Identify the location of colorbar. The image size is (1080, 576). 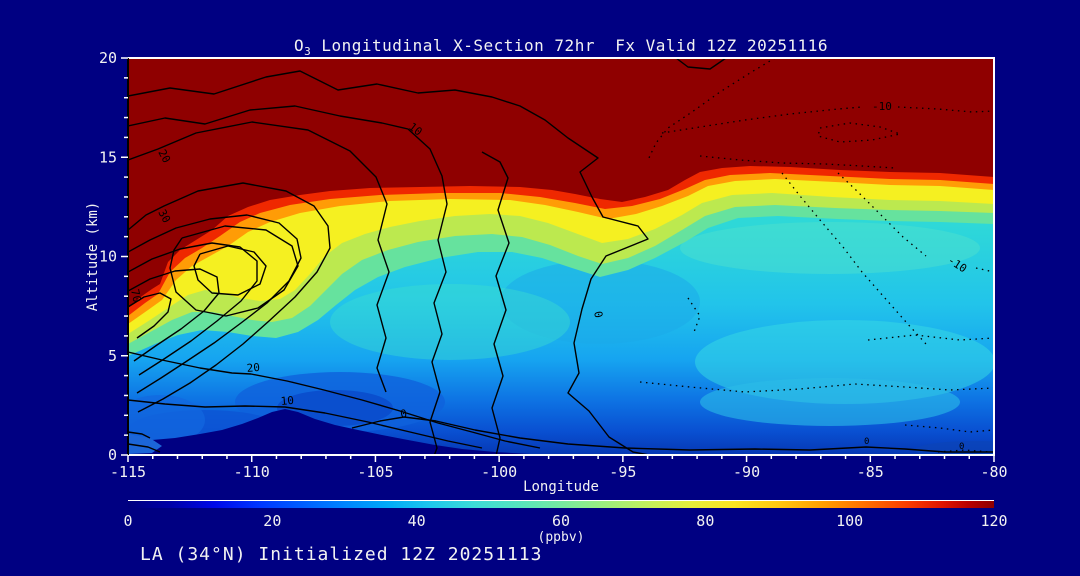
(561, 504).